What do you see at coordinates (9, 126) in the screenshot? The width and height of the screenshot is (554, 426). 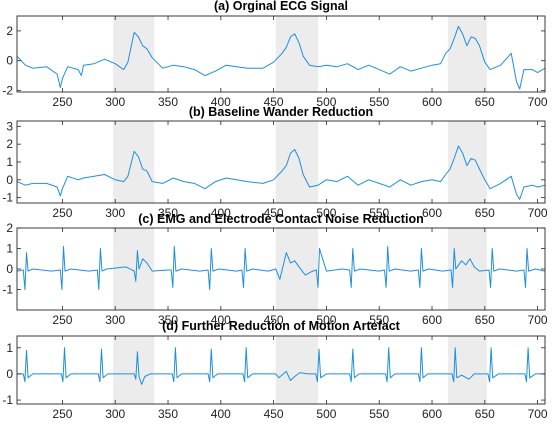 I see `y-tick-label: 3` at bounding box center [9, 126].